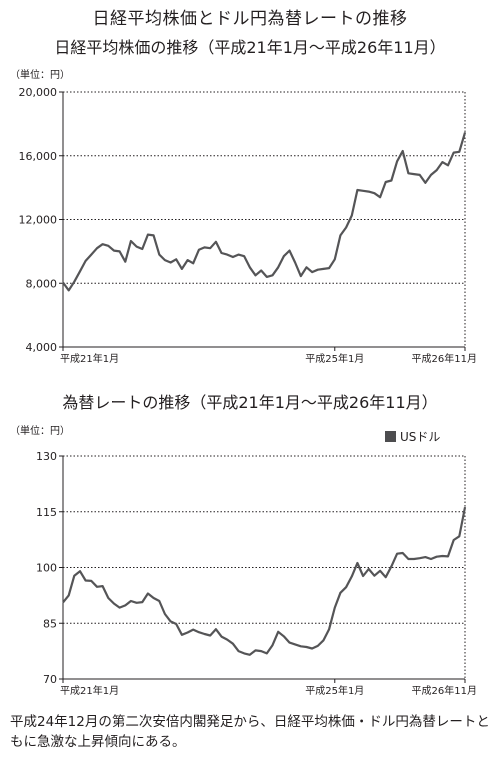 This screenshot has width=500, height=758. I want to click on nikkei-xtick-label: 平成26年11月, so click(444, 358).